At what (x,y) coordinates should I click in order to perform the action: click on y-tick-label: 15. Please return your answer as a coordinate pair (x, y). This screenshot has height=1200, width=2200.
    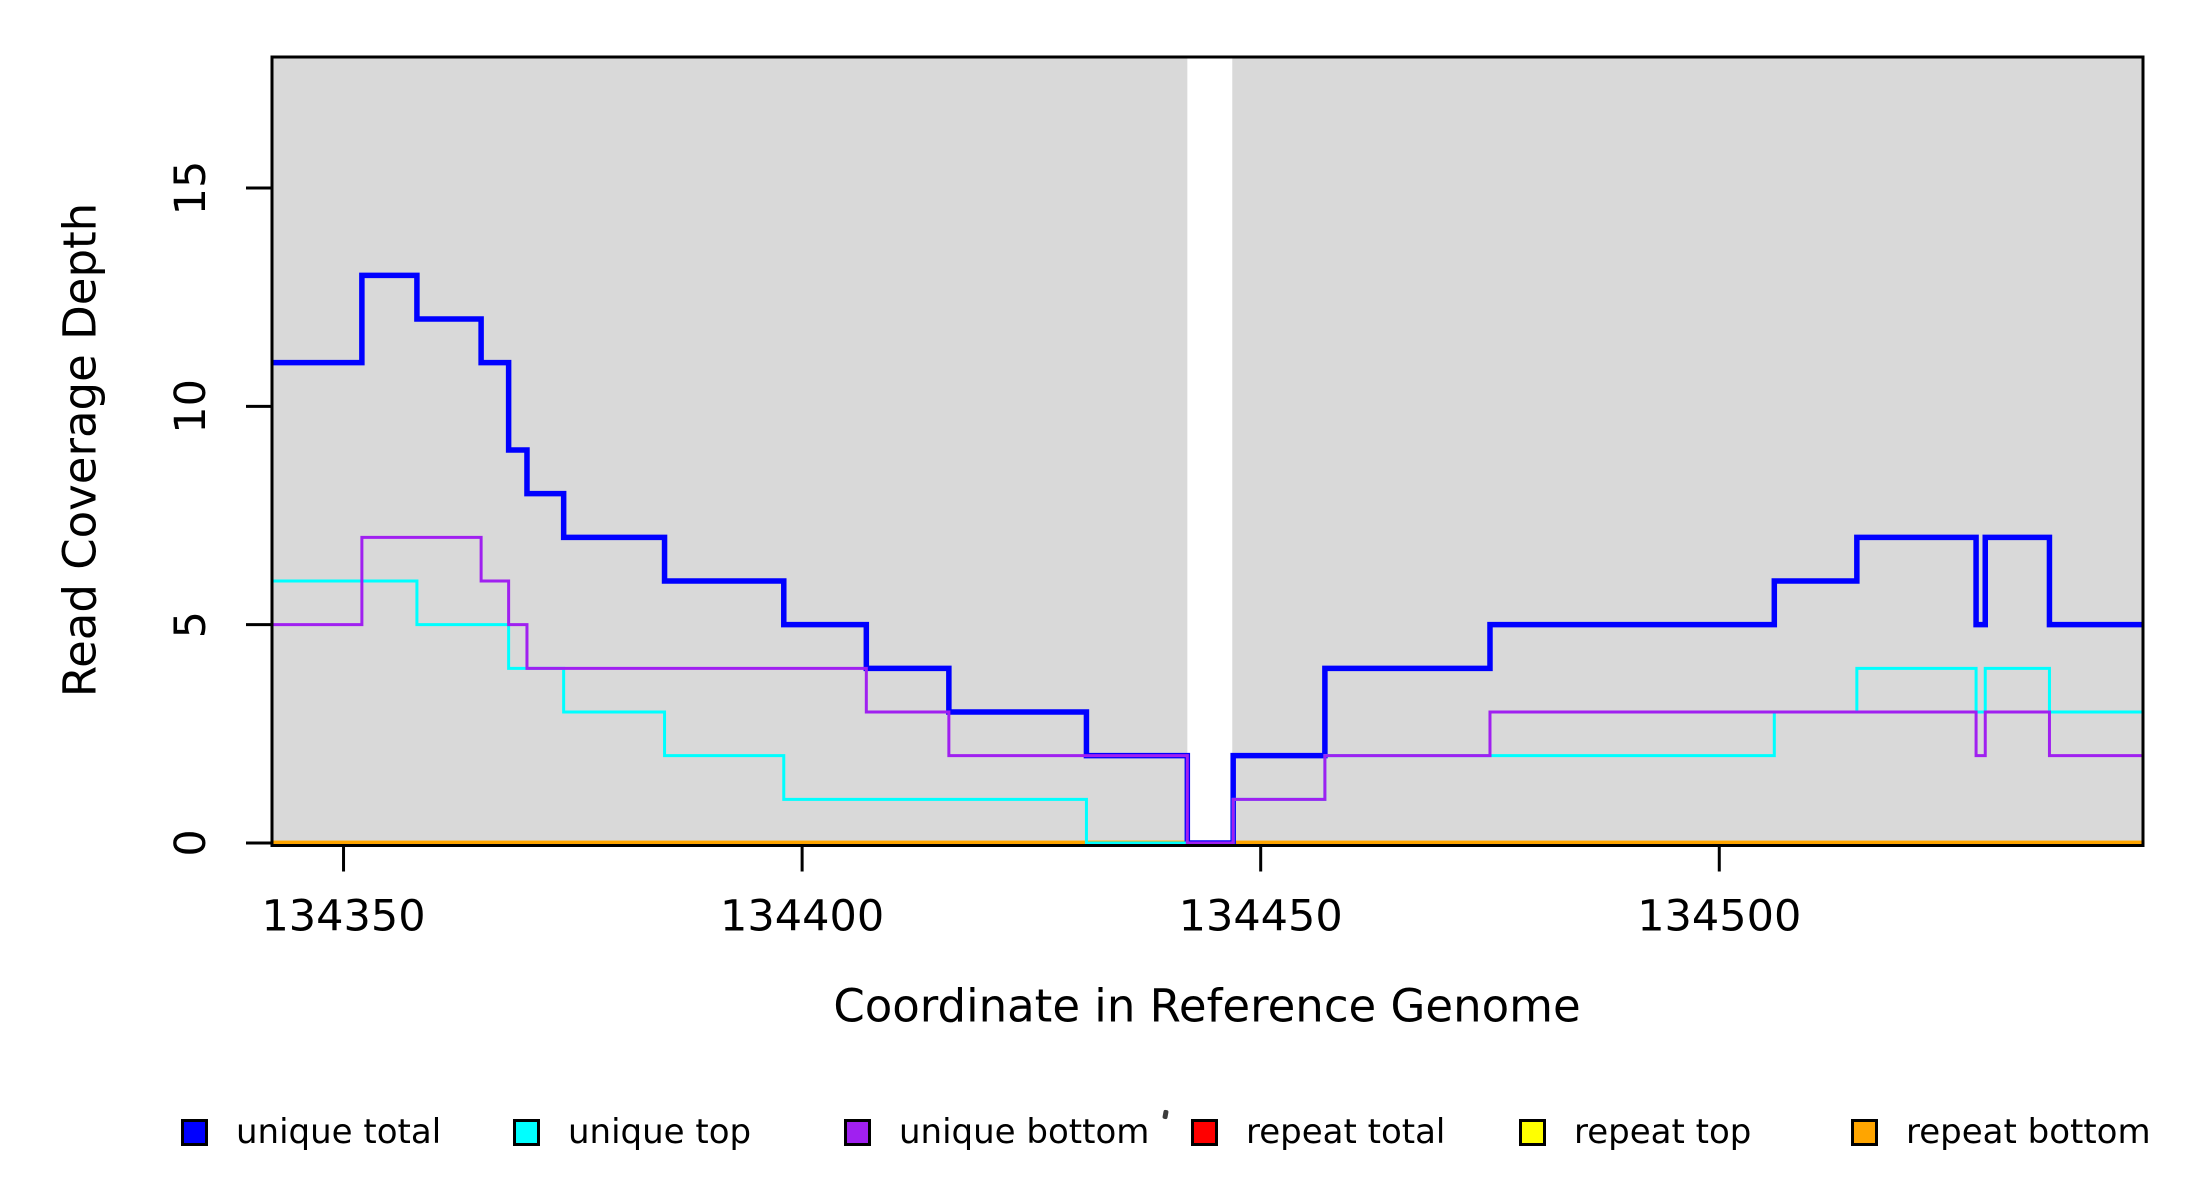
    Looking at the image, I should click on (191, 188).